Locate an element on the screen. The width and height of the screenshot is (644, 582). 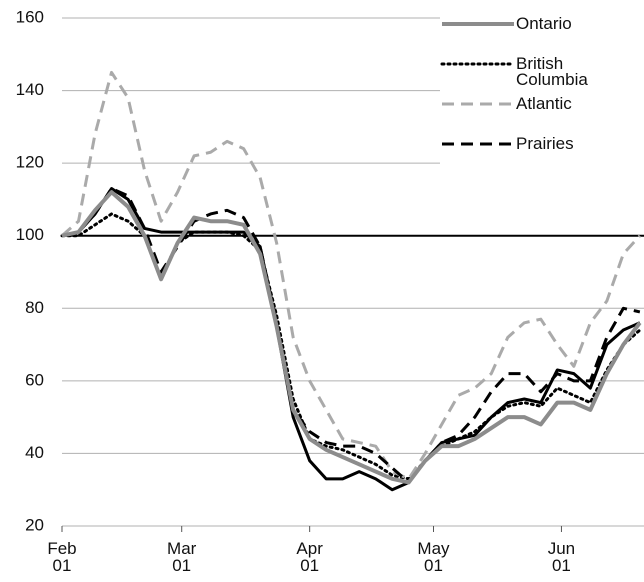
x-tick-label: Apr 01 is located at coordinates (309, 557).